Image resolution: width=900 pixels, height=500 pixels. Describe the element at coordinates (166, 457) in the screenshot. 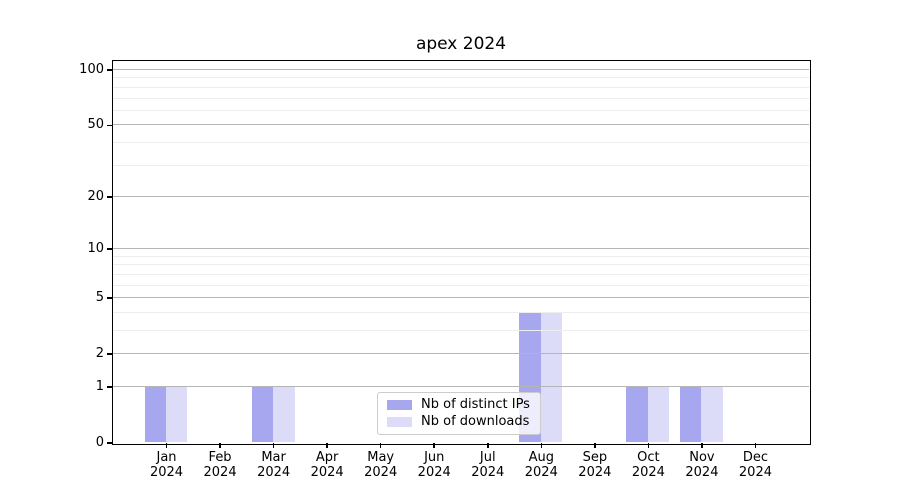

I see `x-axis-label-line: Jan` at that location.